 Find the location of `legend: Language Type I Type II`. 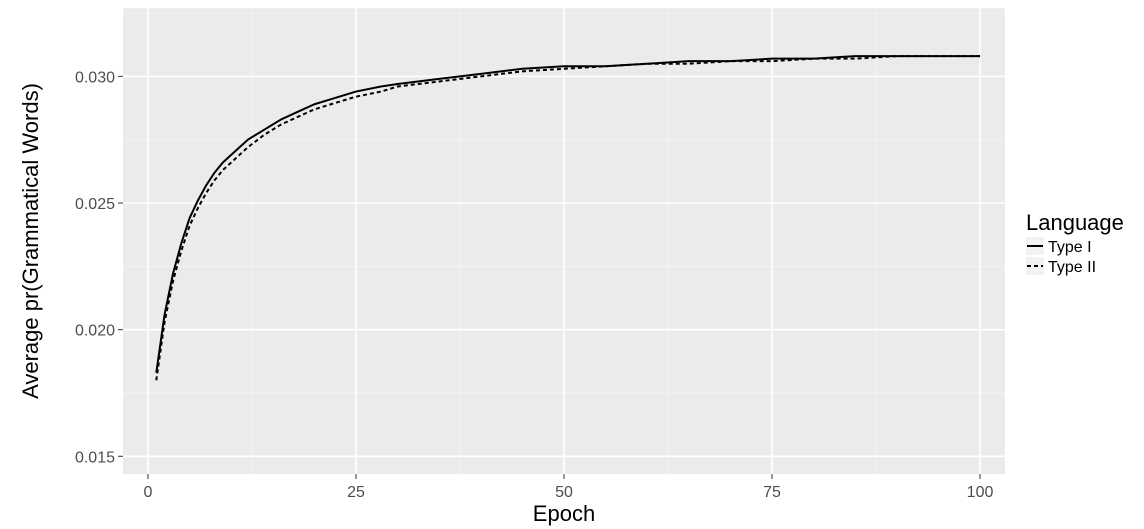

legend: Language Type I Type II is located at coordinates (1075, 243).